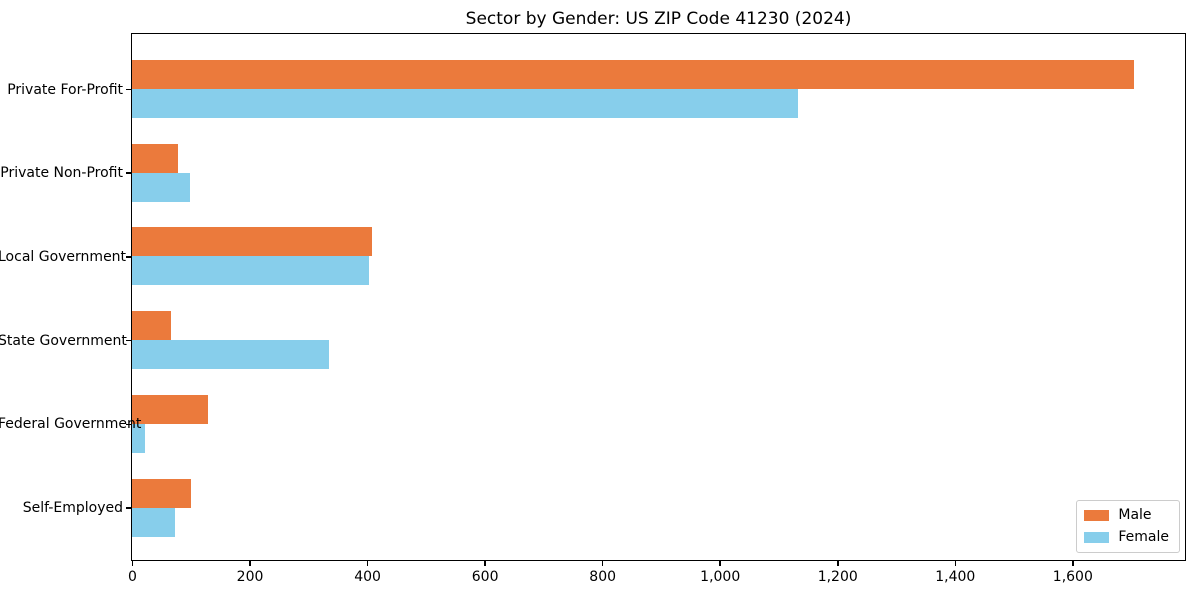 The width and height of the screenshot is (1200, 600). I want to click on x-tick-label-800: 800, so click(603, 577).